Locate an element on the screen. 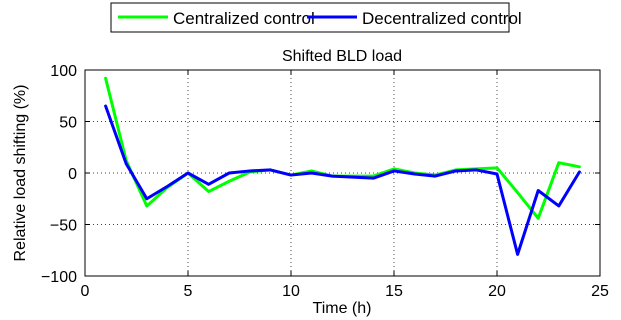  legend-label-centralized: Centralized control is located at coordinates (244, 18).